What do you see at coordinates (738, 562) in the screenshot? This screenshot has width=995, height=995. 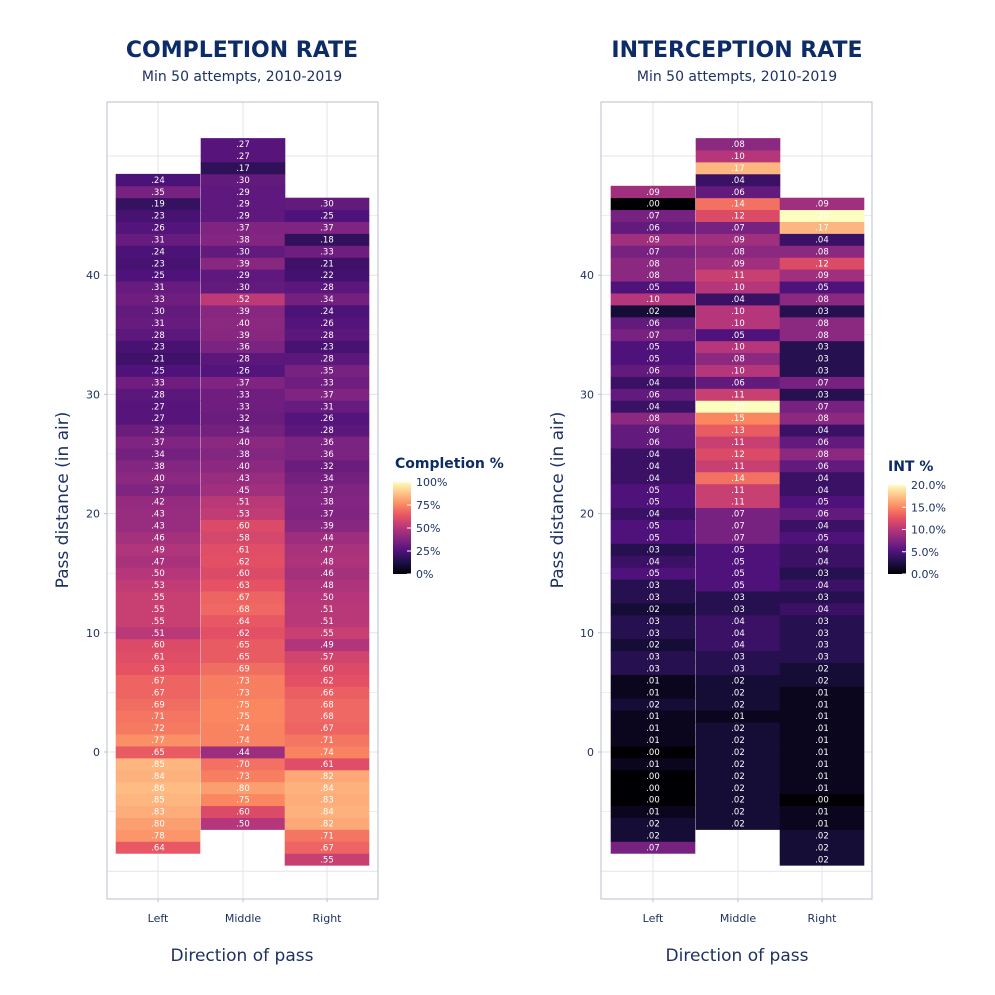 I see `cell-value-label: .05` at bounding box center [738, 562].